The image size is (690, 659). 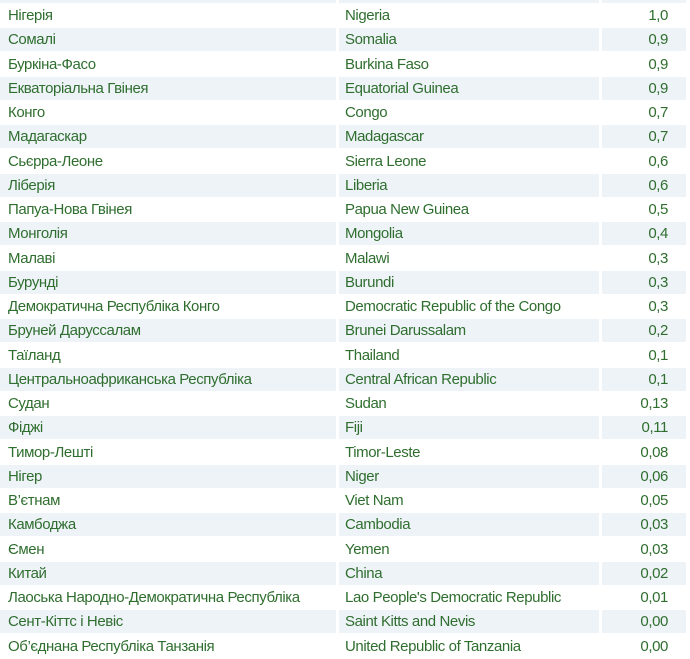 I want to click on table-row: Мадагаскар Madagascar 0,7, so click(x=345, y=137).